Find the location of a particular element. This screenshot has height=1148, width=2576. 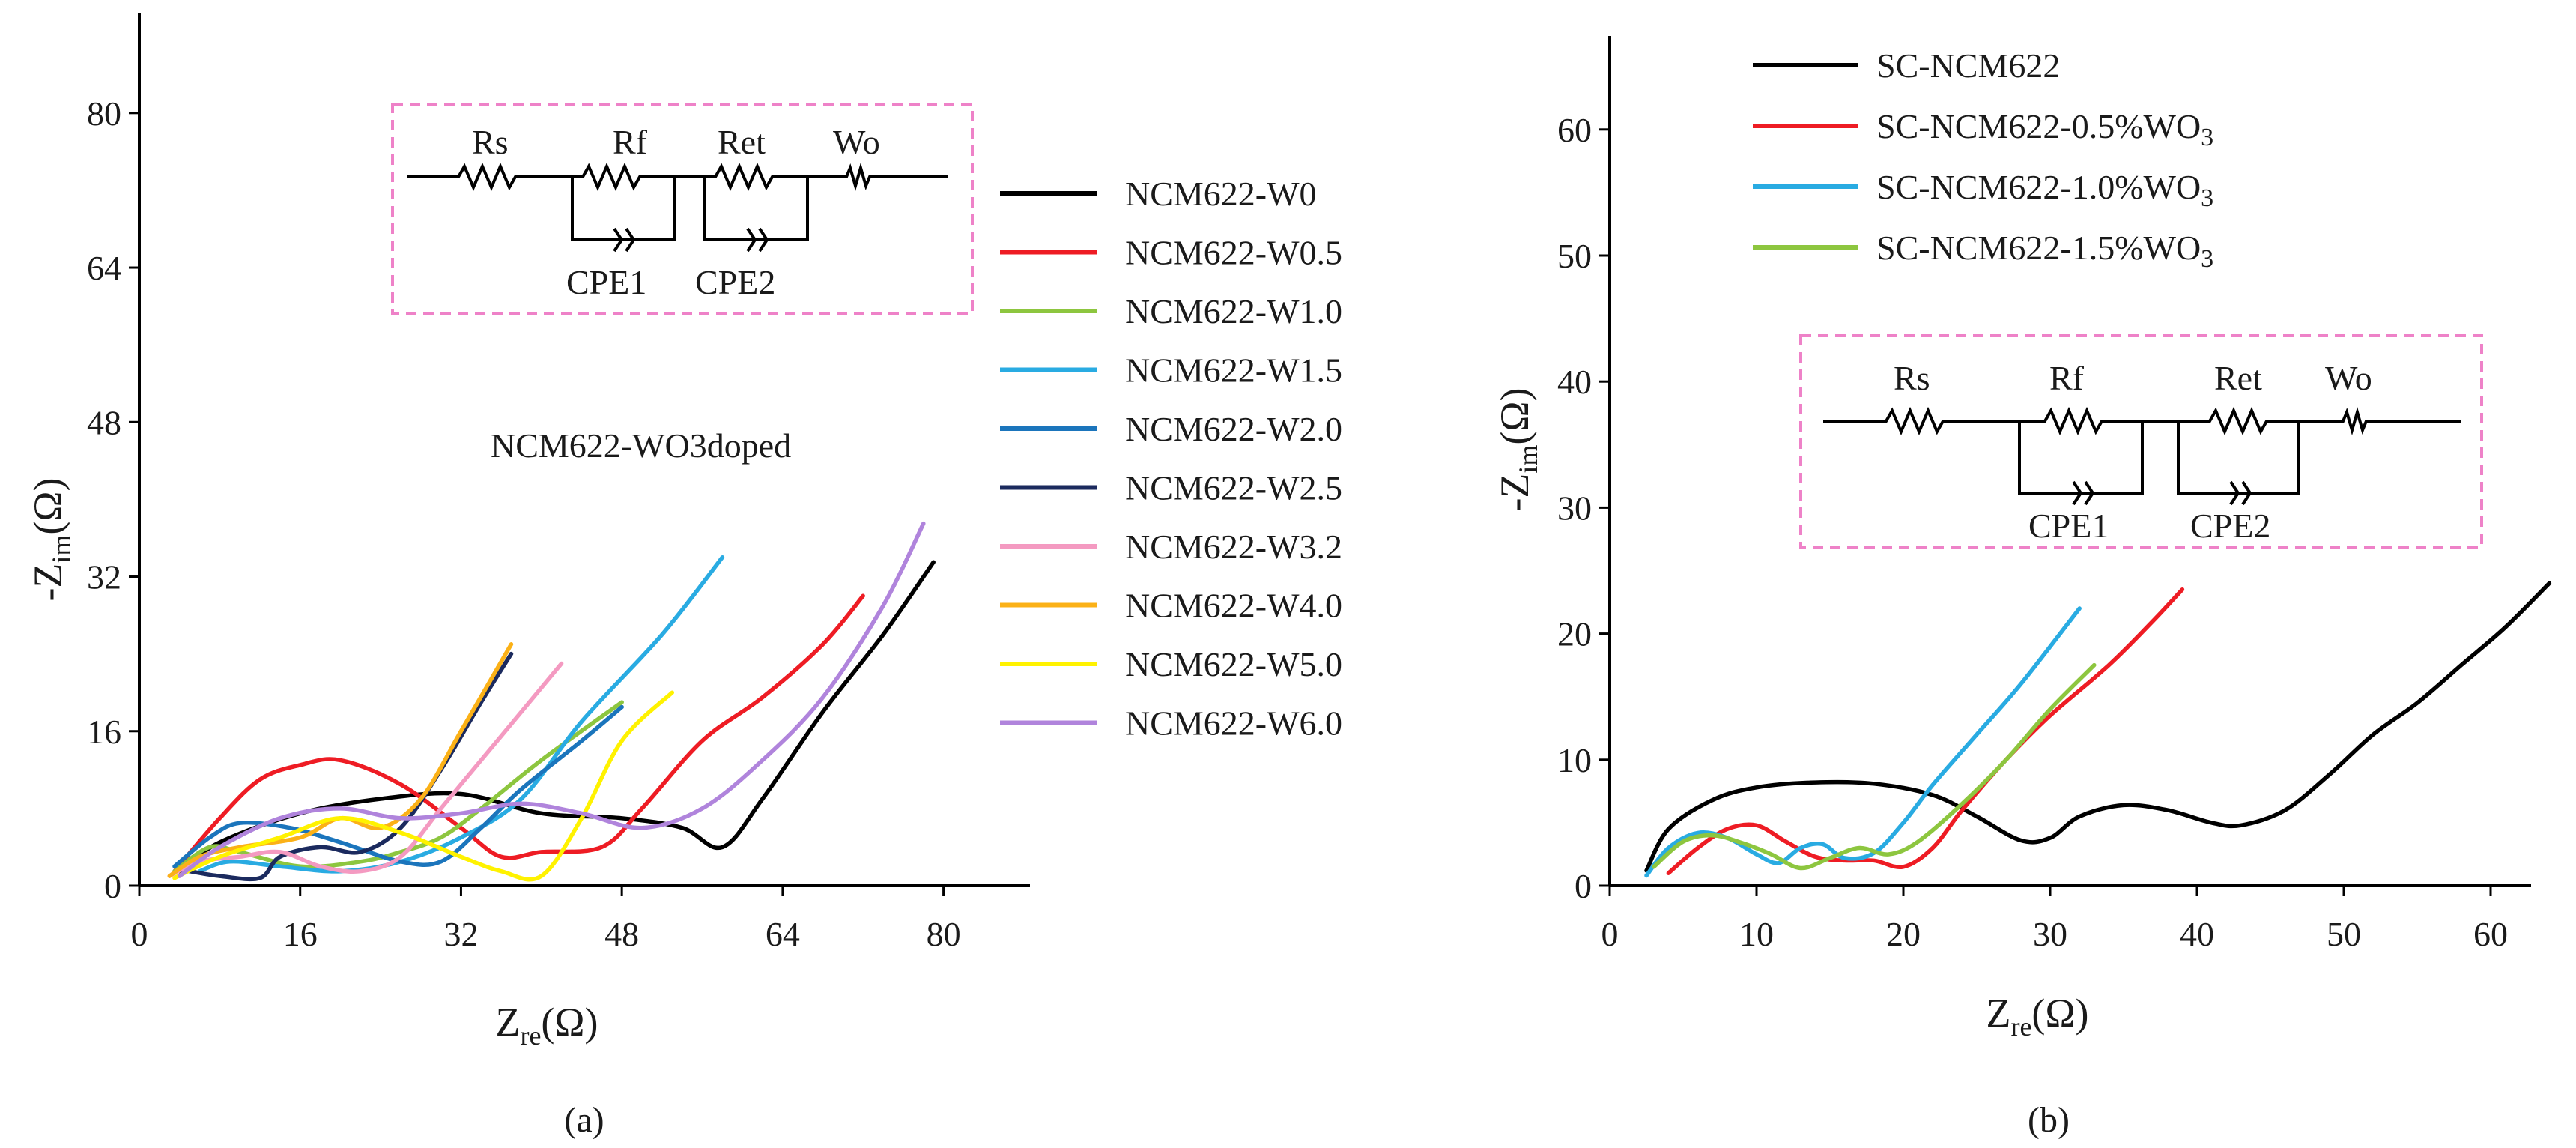

panel-b-circuit-inset: Rs Rf Ret Wo CPE1 CPE2 is located at coordinates (2141, 441).